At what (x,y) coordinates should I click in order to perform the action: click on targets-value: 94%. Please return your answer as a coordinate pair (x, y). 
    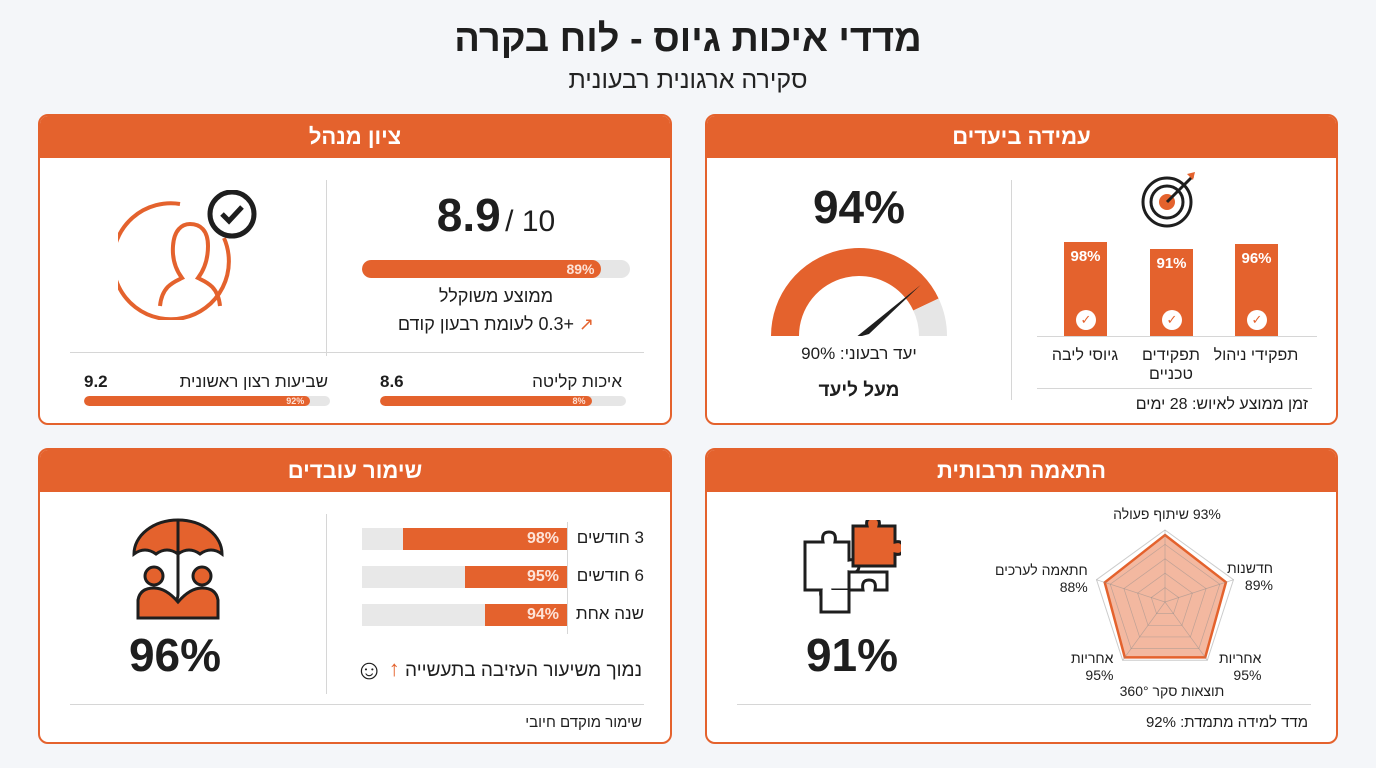
    Looking at the image, I should click on (859, 207).